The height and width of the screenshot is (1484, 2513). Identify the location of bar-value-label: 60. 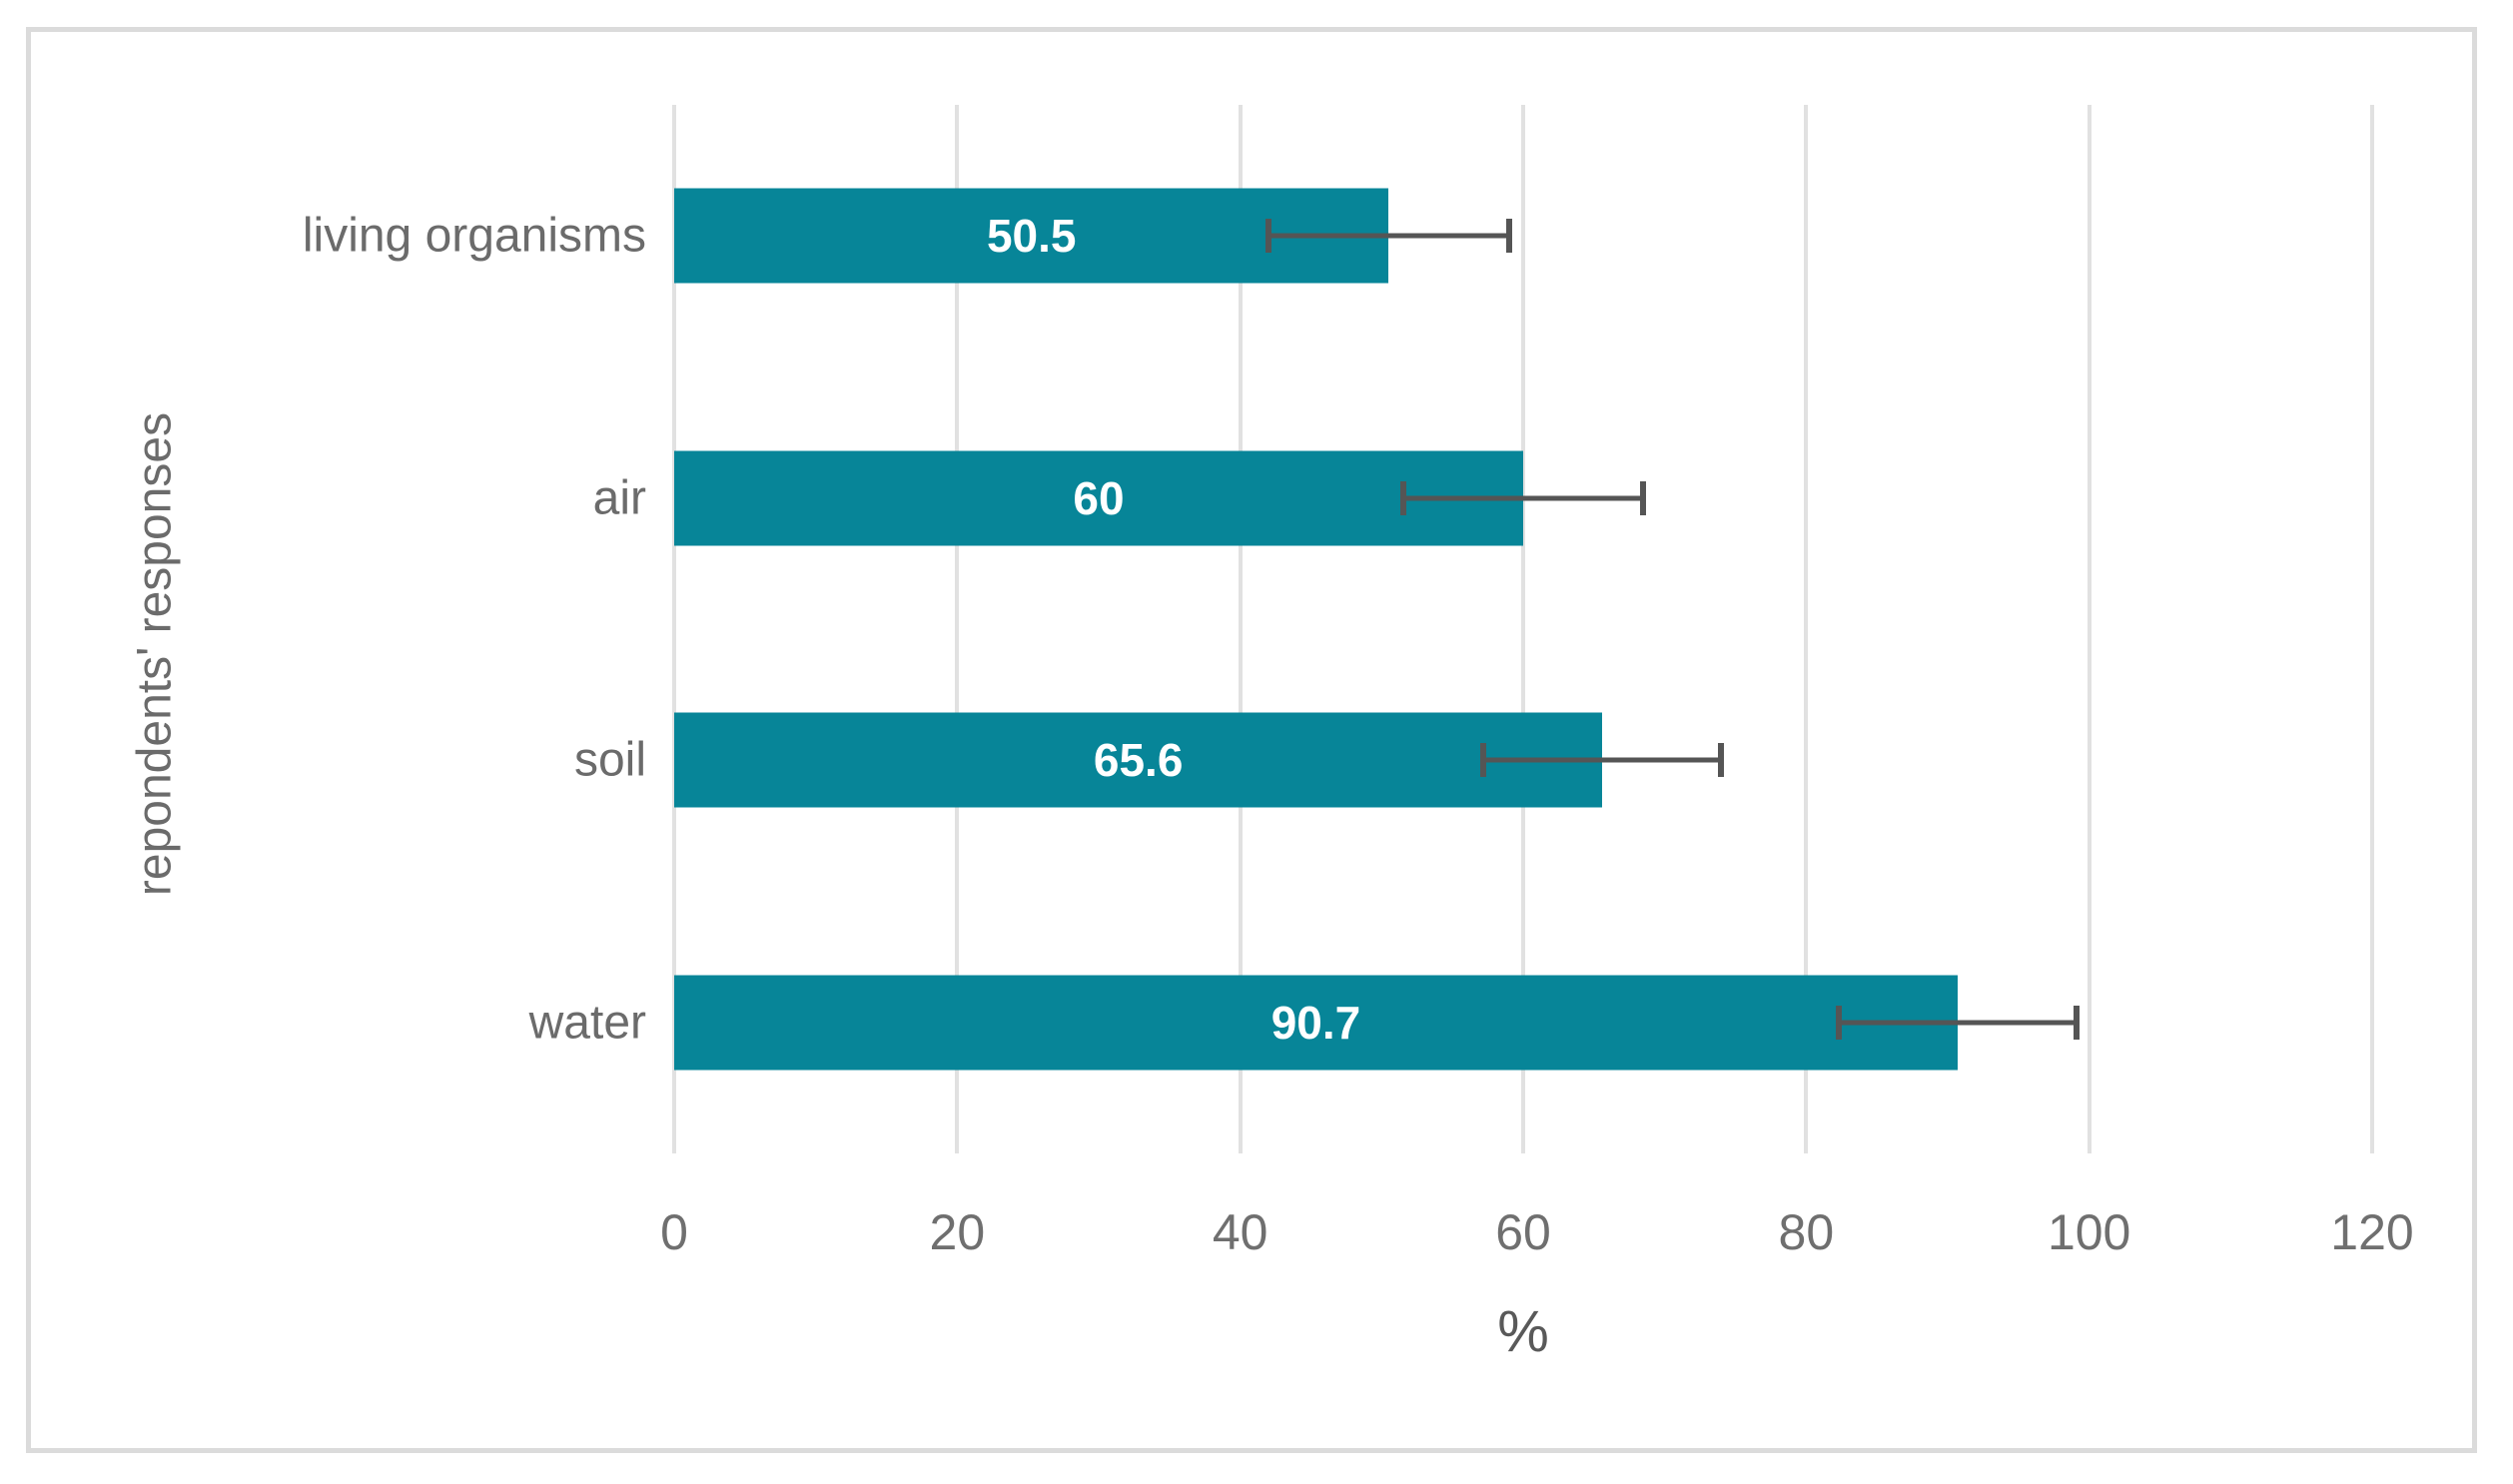
(1099, 498).